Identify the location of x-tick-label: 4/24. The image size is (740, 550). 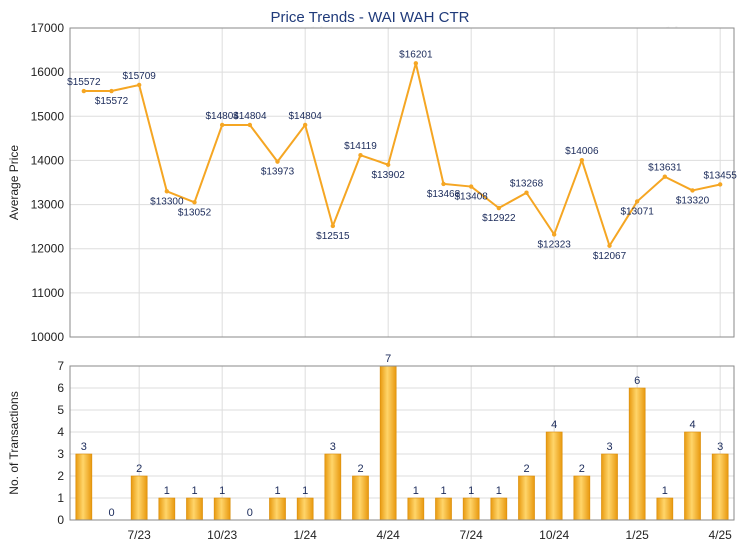
(388, 535).